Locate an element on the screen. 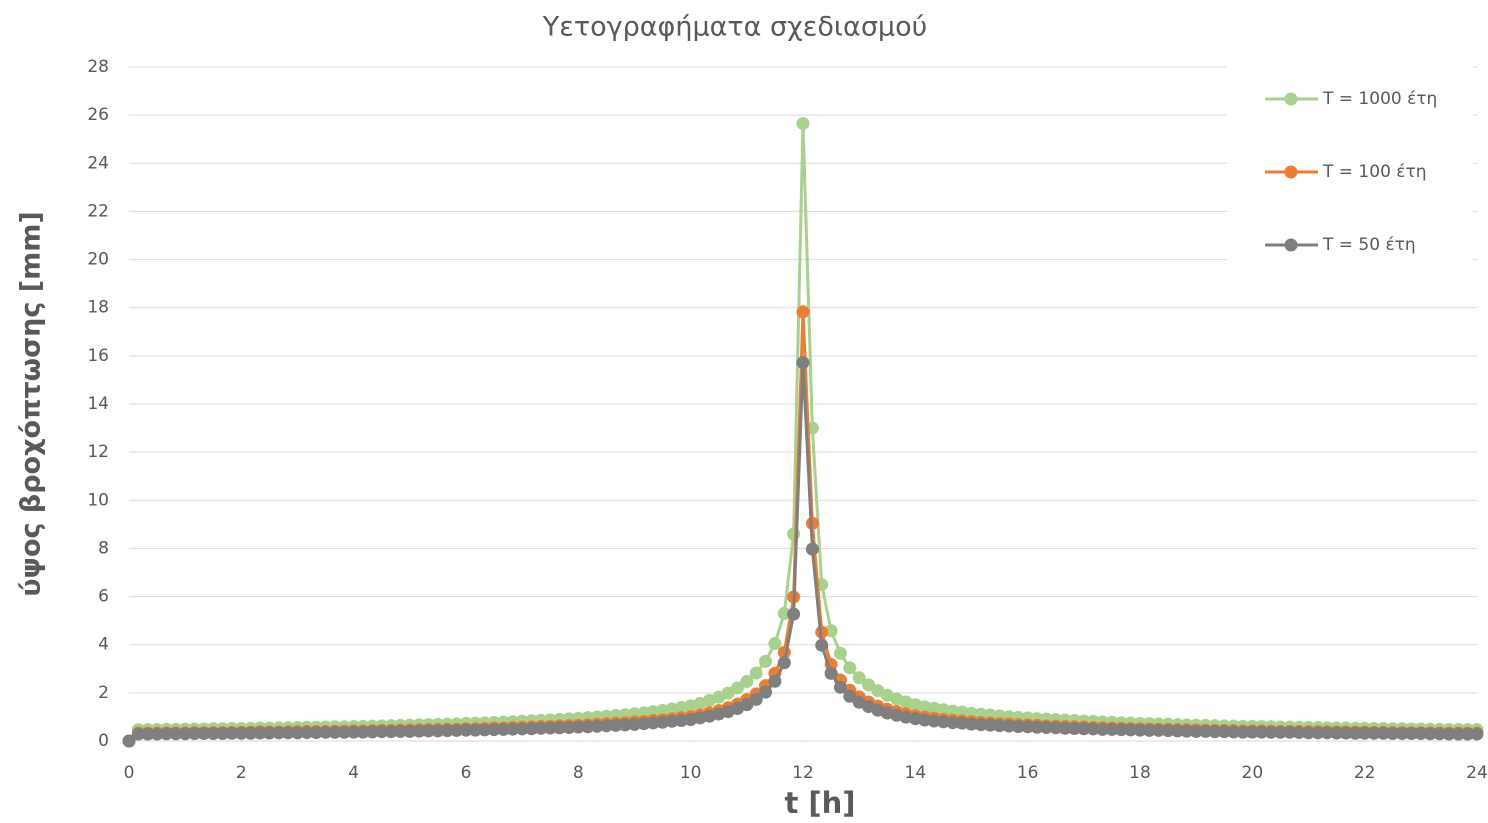  y-tick-label: 22 is located at coordinates (98, 211).